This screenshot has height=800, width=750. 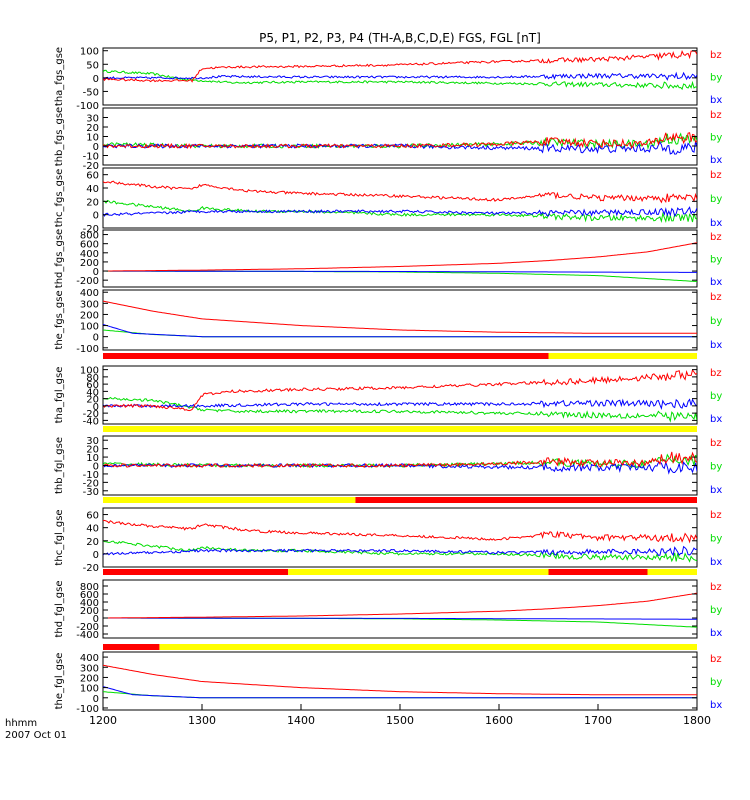 I want to click on panel-thc_fgs_gse: 60 40 20 0 -20 thc_fgs_gse bz by bx, so click(x=388, y=201).